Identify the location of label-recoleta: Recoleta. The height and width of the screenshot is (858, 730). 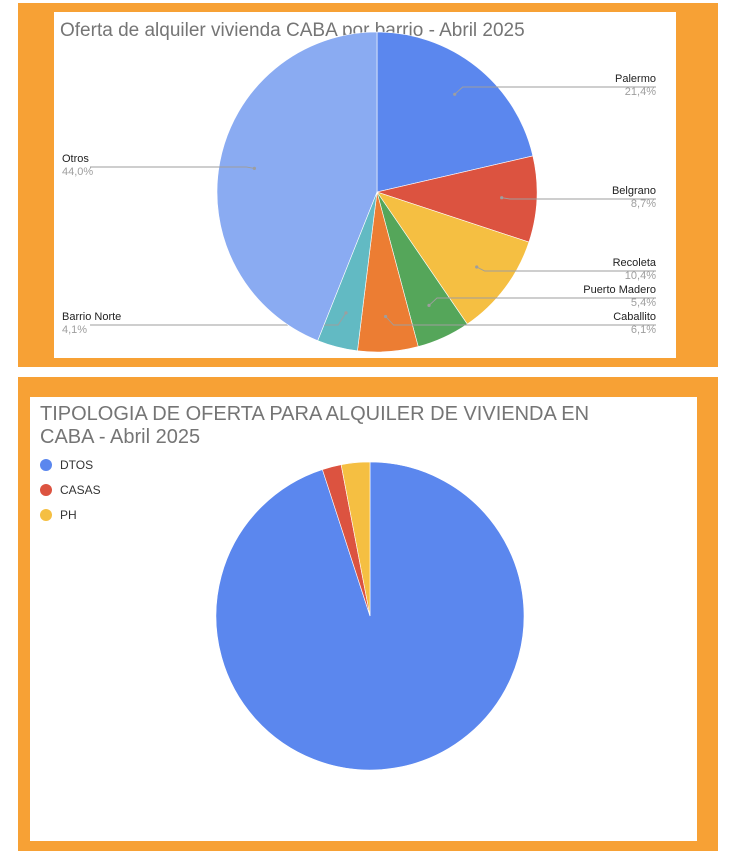
(635, 263).